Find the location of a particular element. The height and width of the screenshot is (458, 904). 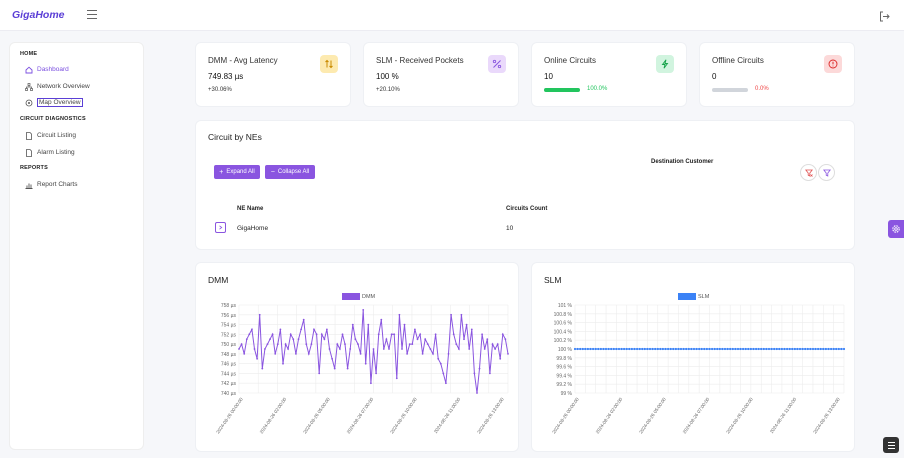

column-header-circuits-count: Circuits Count is located at coordinates (527, 209).